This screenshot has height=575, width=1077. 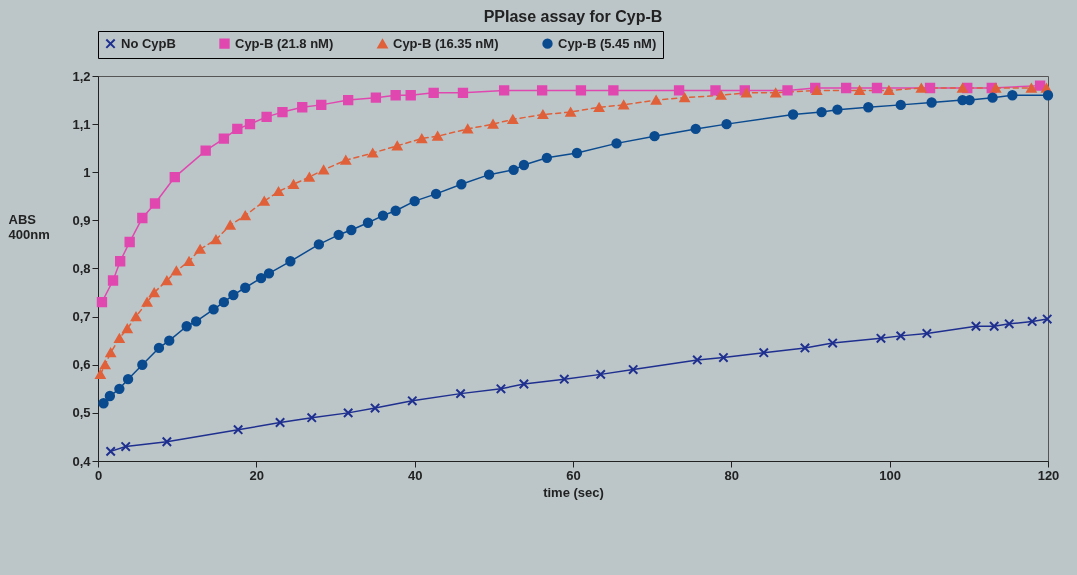 I want to click on x-tick-label: 0, so click(x=98, y=475).